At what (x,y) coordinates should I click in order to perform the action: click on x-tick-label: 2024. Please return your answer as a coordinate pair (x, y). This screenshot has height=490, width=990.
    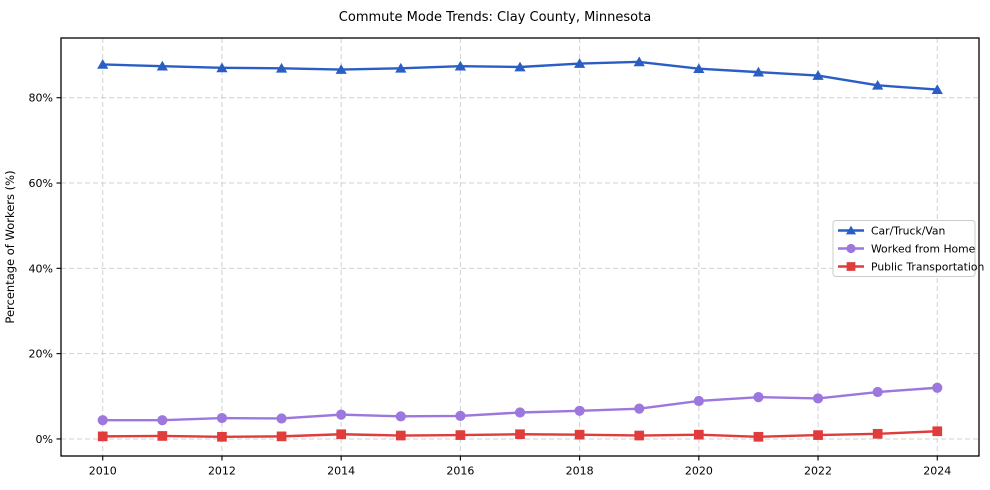
    Looking at the image, I should click on (937, 471).